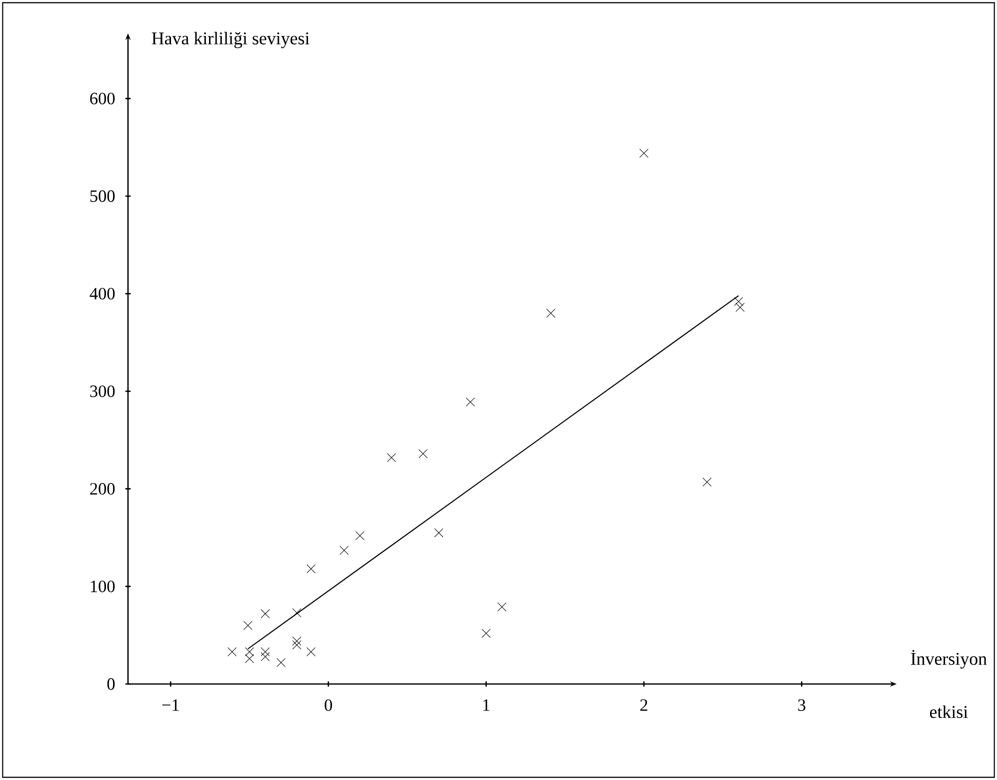 This screenshot has width=997, height=780. What do you see at coordinates (102, 196) in the screenshot?
I see `y-tick-label: 500` at bounding box center [102, 196].